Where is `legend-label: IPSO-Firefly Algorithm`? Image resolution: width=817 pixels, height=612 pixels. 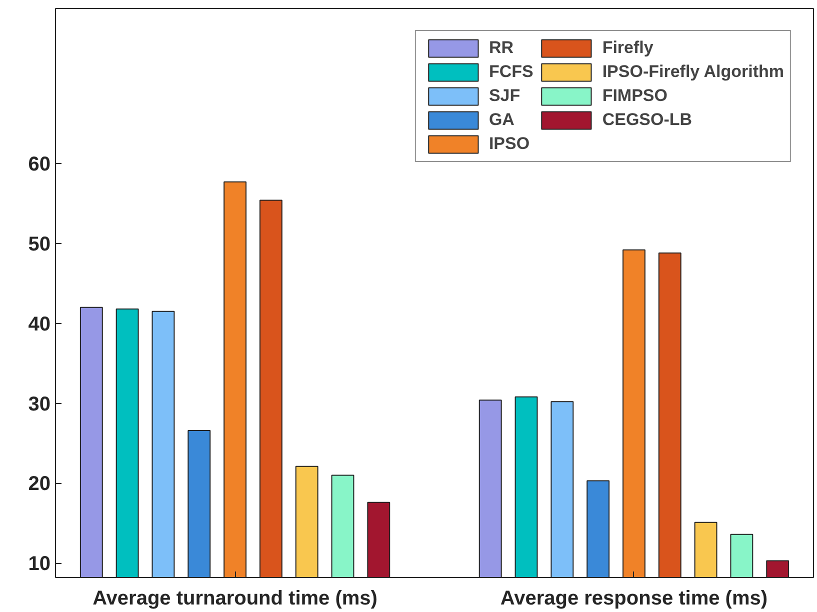 legend-label: IPSO-Firefly Algorithm is located at coordinates (693, 72).